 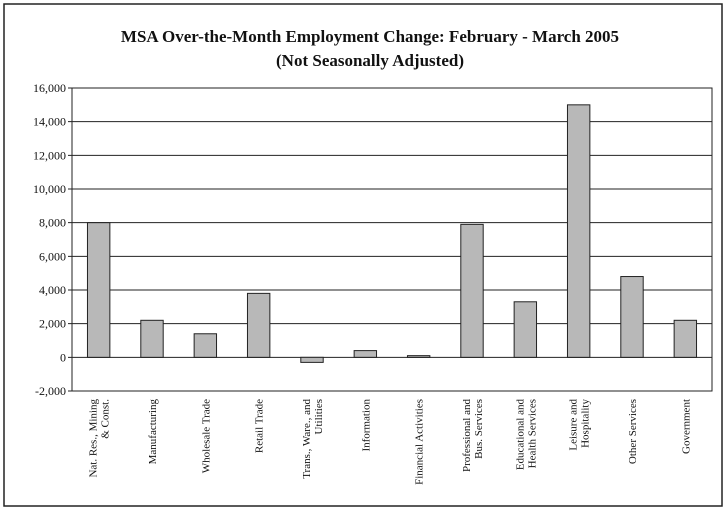 I want to click on y-tick-label: 16,000, so click(x=49, y=88).